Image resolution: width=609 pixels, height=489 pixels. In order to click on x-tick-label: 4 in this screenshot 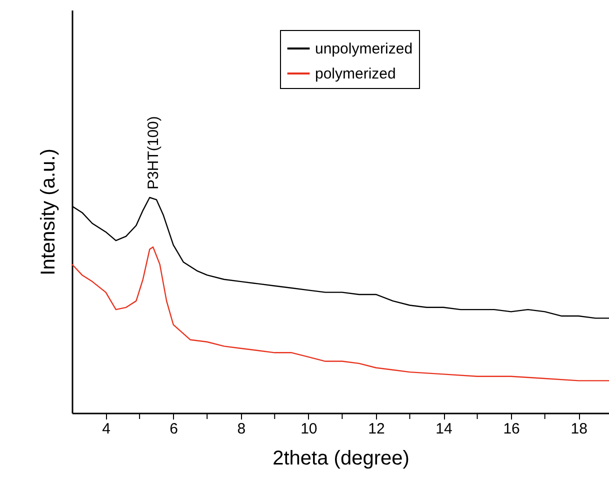, I will do `click(106, 429)`.